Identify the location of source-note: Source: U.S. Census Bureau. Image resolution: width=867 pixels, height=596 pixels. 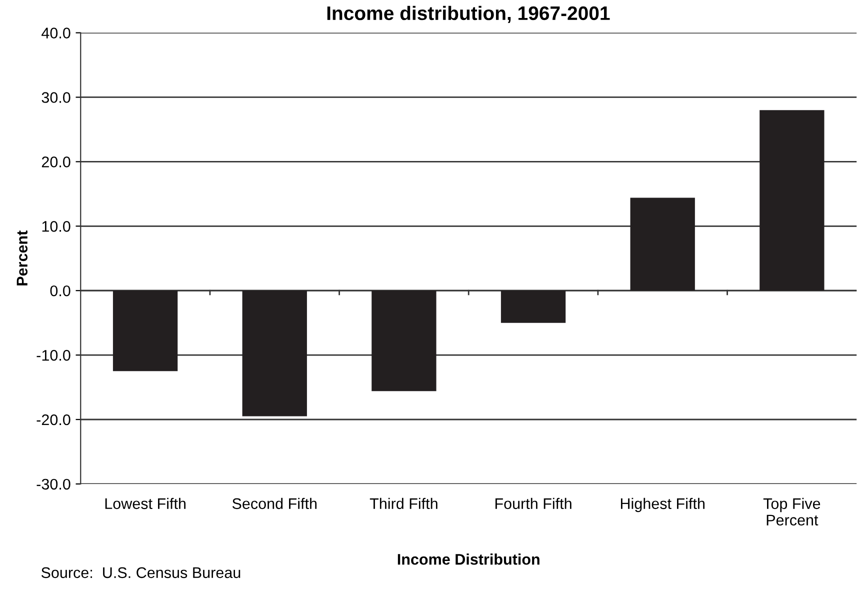
(140, 572).